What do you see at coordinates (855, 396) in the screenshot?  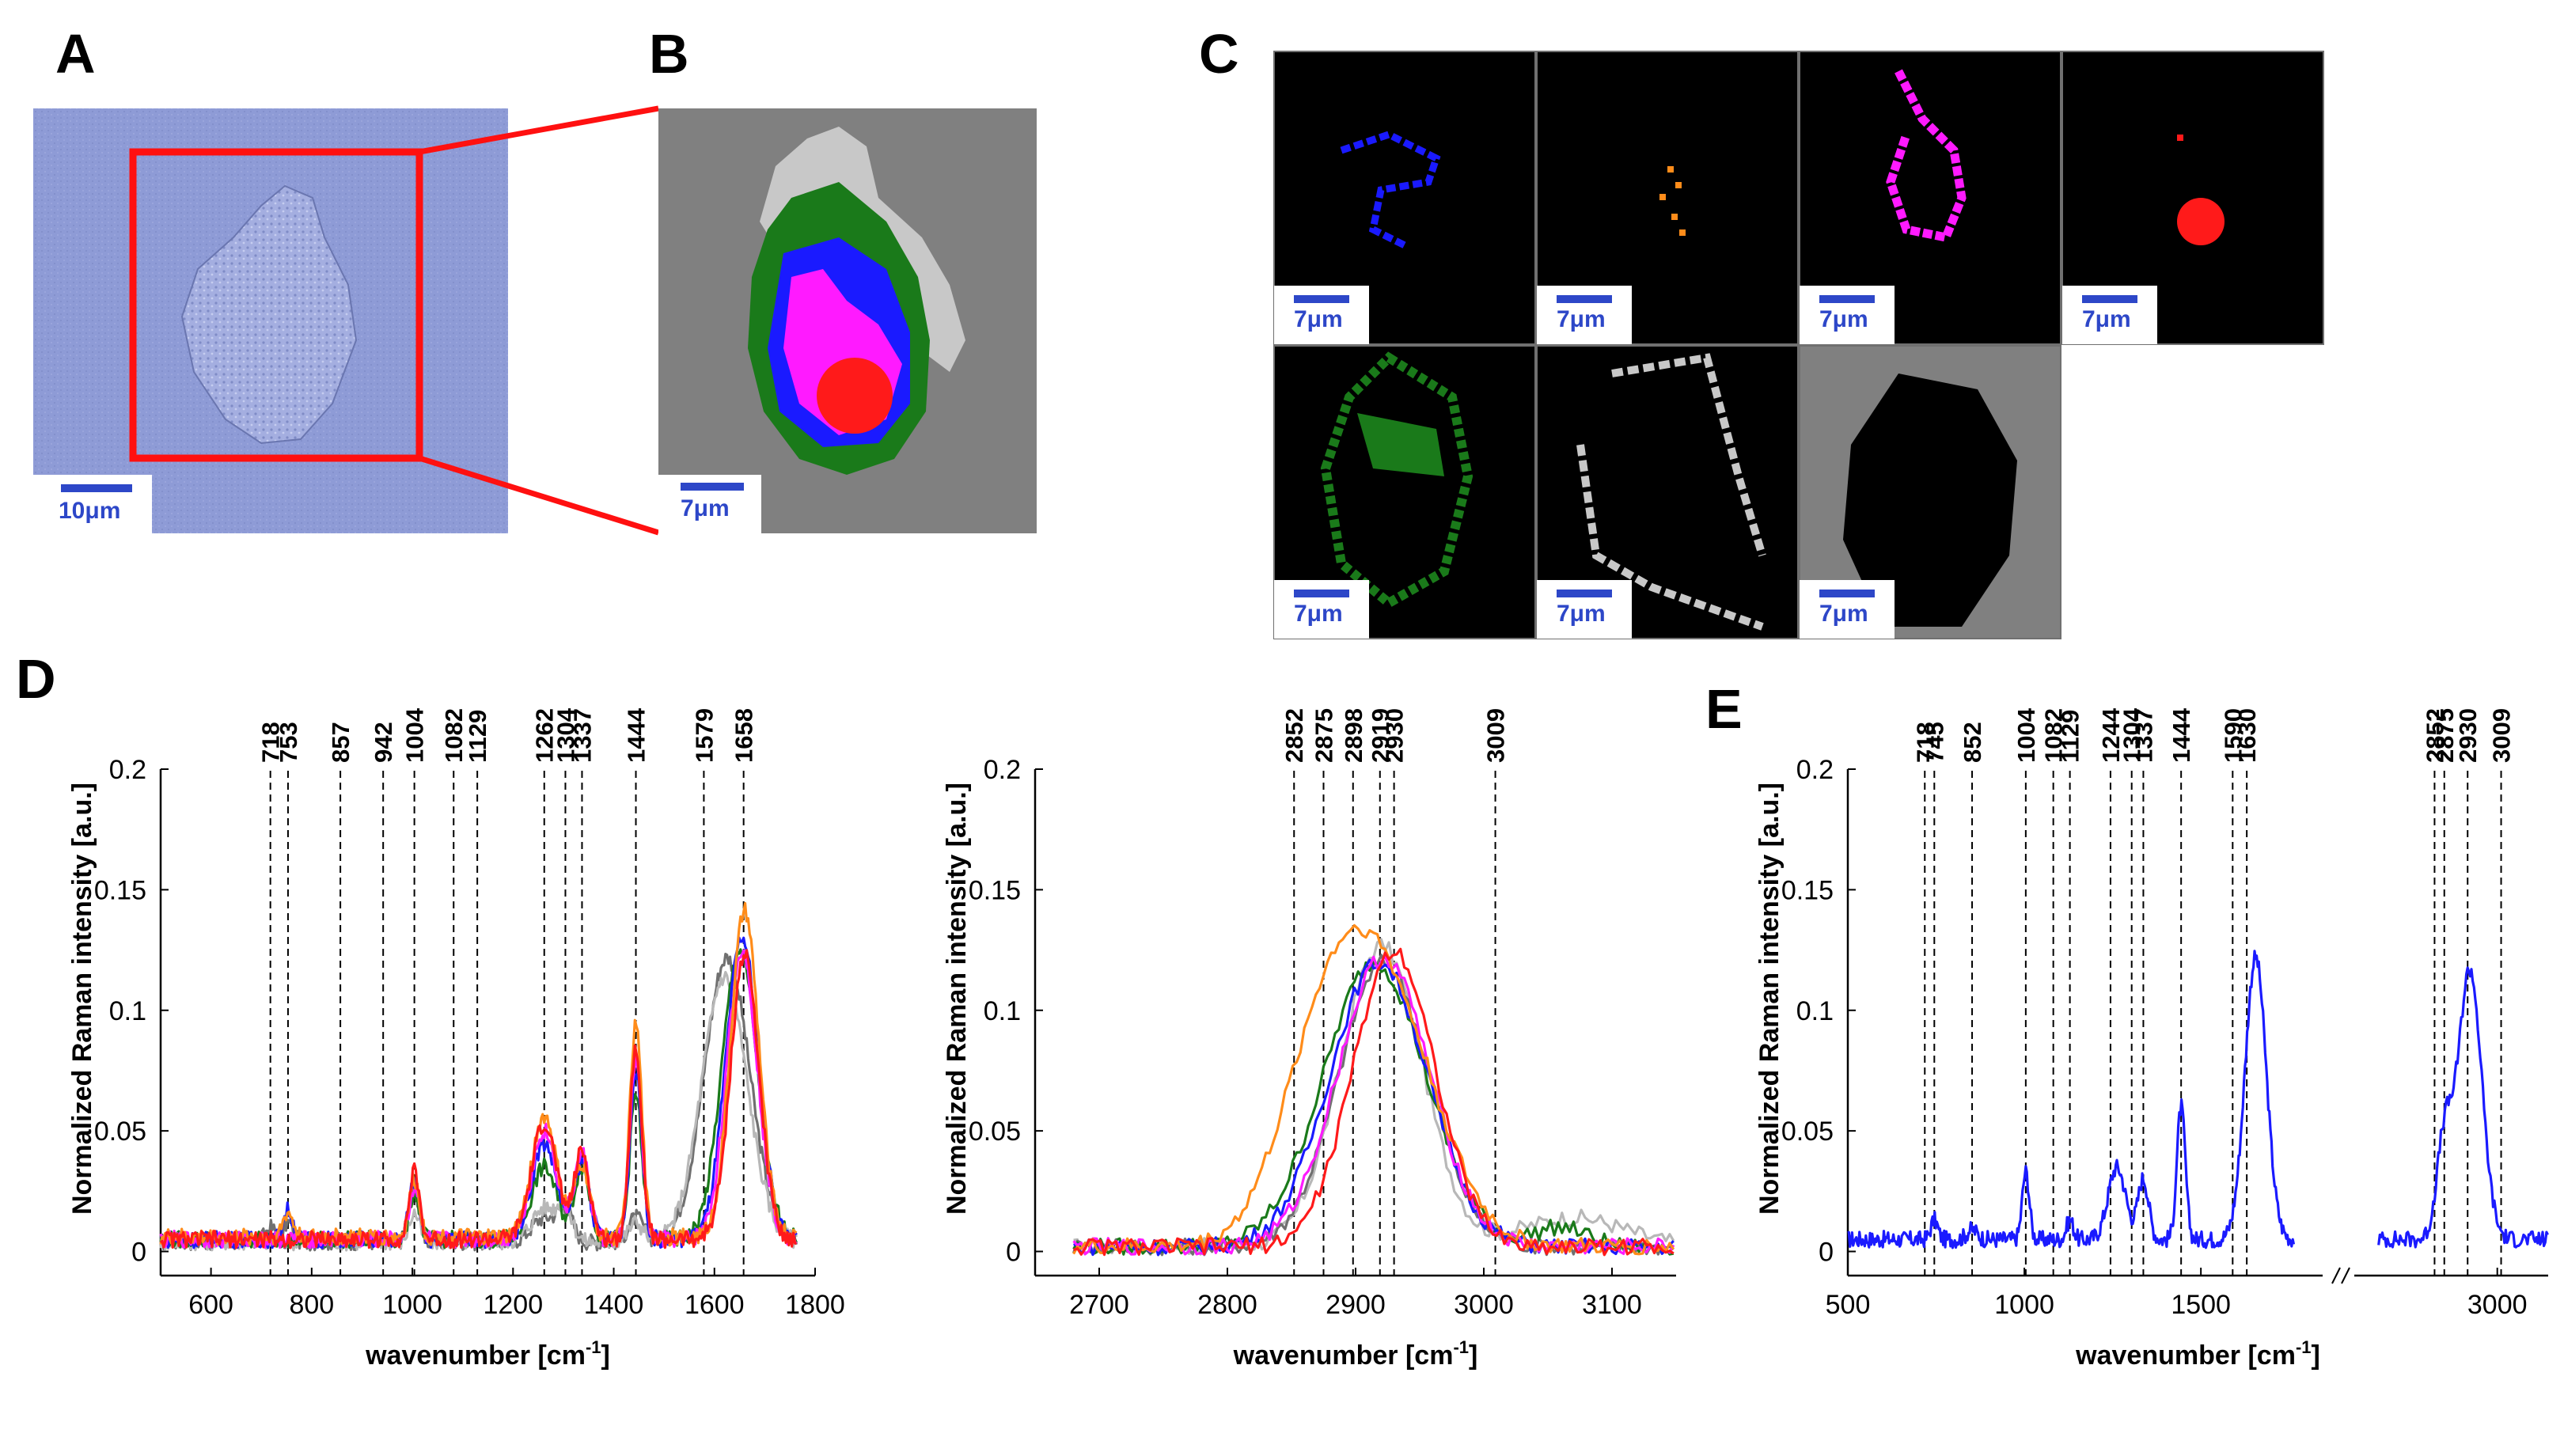 I see `red-region` at bounding box center [855, 396].